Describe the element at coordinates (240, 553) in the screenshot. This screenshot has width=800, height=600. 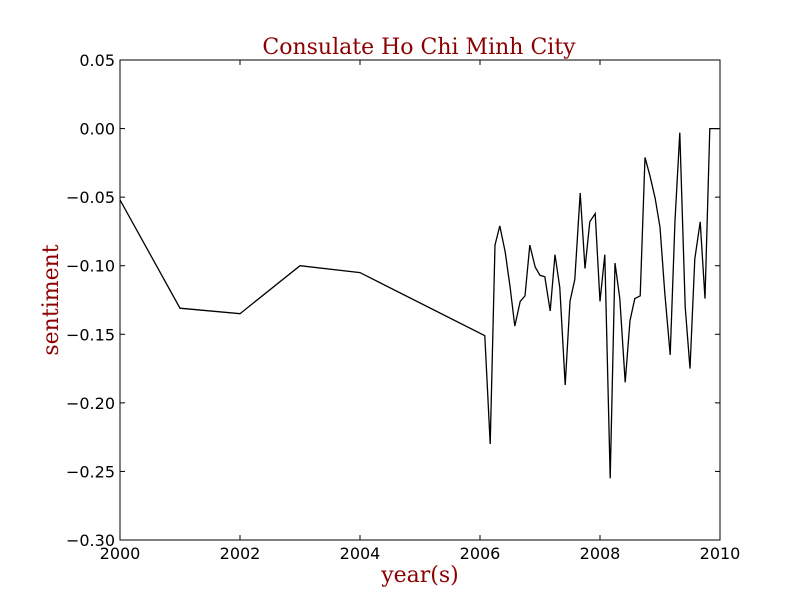
I see `x-tick-label: 2002` at that location.